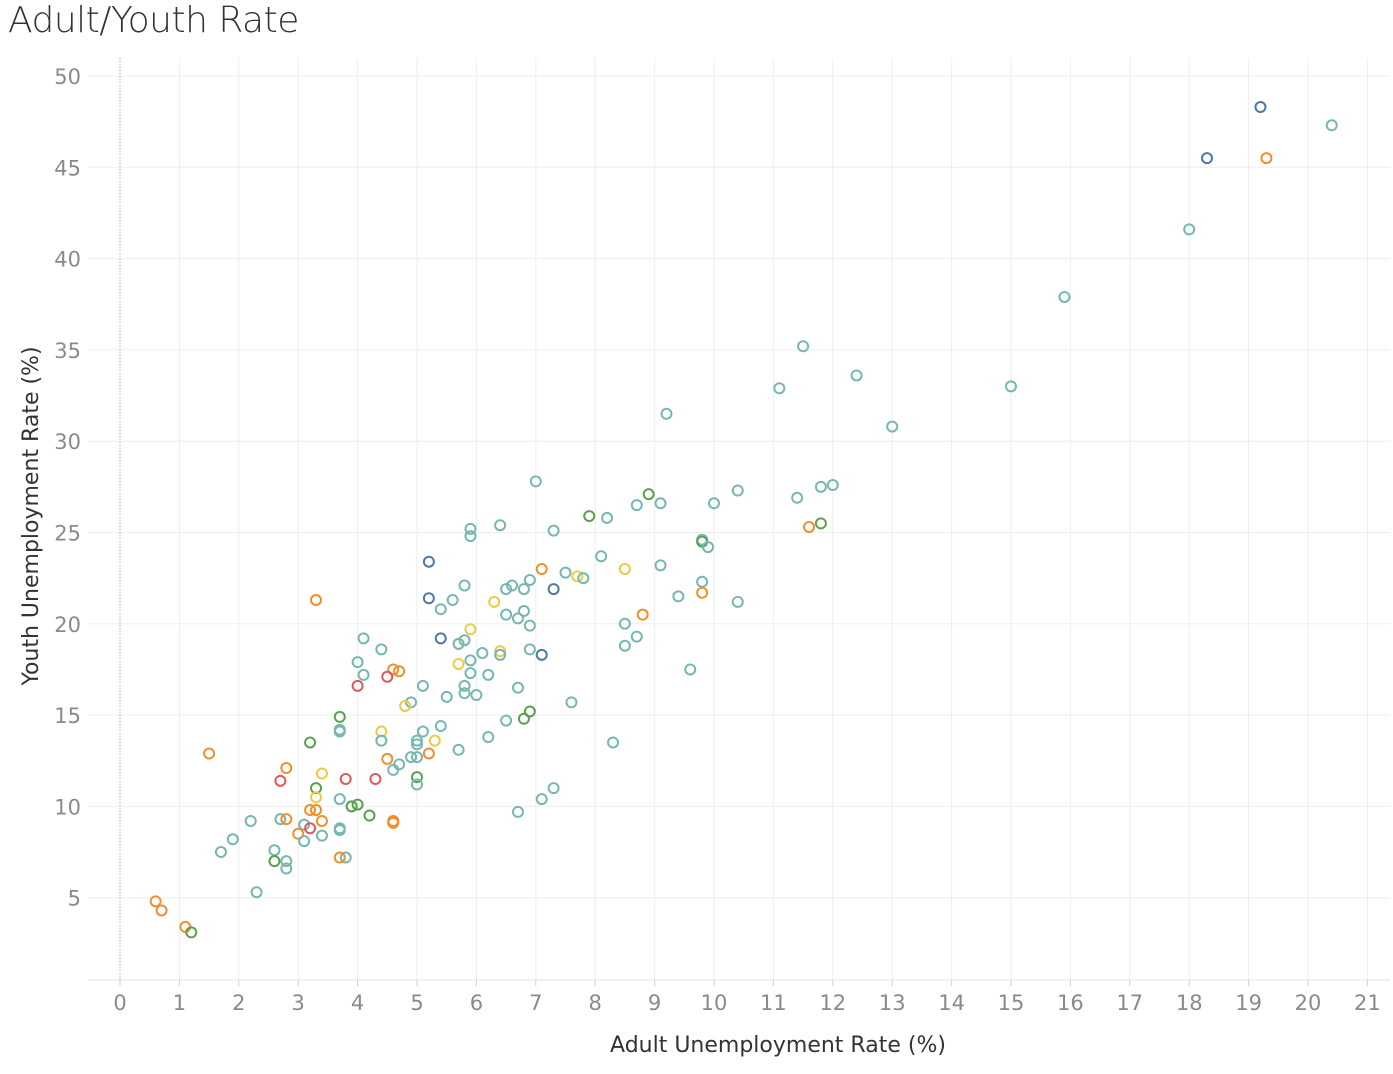 The image size is (1393, 1074). Describe the element at coordinates (747, 997) in the screenshot. I see `x-axis: 0 1 2 3 4 5 6 7 8 9 10 11 12 13 14 15 16 17 18 19 20 21` at that location.